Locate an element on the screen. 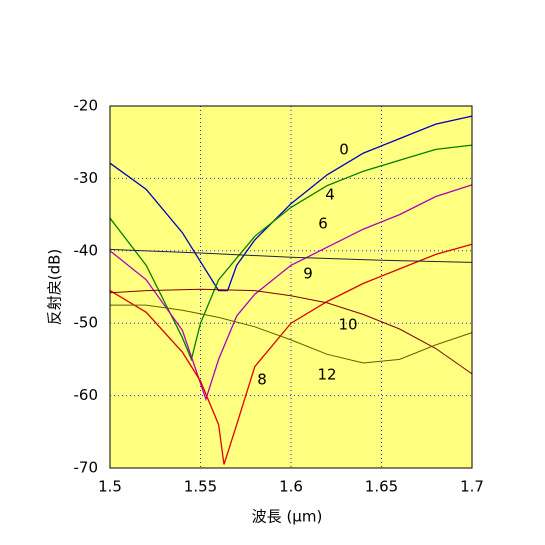 This screenshot has height=545, width=545. x-tick-label: 1.6 is located at coordinates (291, 487).